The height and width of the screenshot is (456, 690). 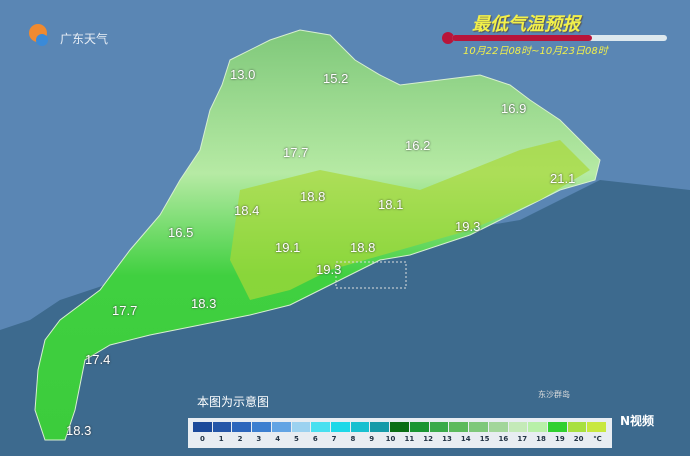 I want to click on temp-label: 17.4, so click(x=98, y=359).